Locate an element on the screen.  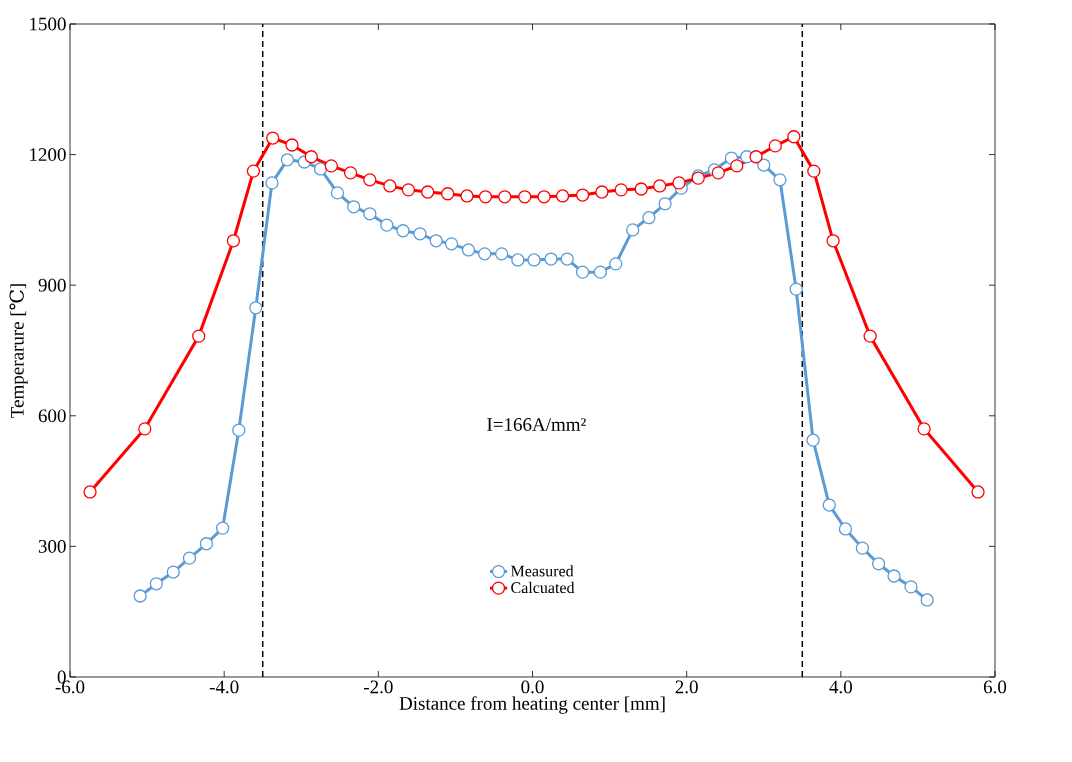
x-axis-title: Distance from heating center [mm] is located at coordinates (532, 705).